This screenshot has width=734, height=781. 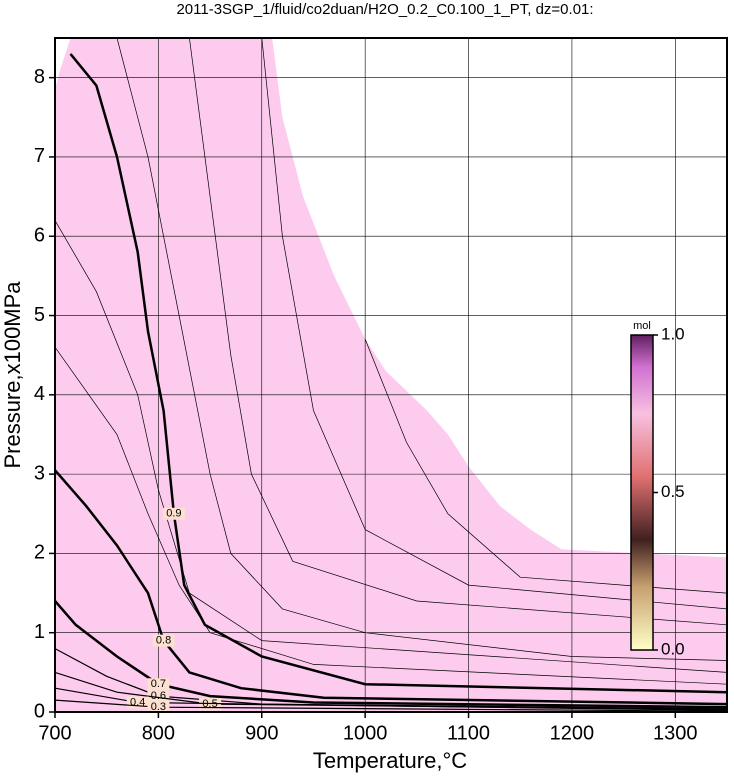 I want to click on y-tick-label: 1, so click(x=39, y=632).